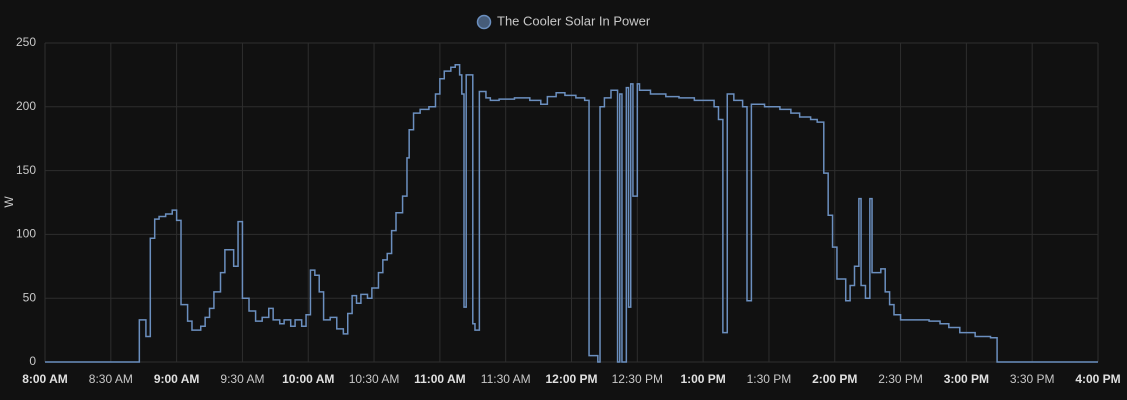 Image resolution: width=1127 pixels, height=400 pixels. Describe the element at coordinates (1032, 379) in the screenshot. I see `x-tick-label: 3:30 PM` at that location.